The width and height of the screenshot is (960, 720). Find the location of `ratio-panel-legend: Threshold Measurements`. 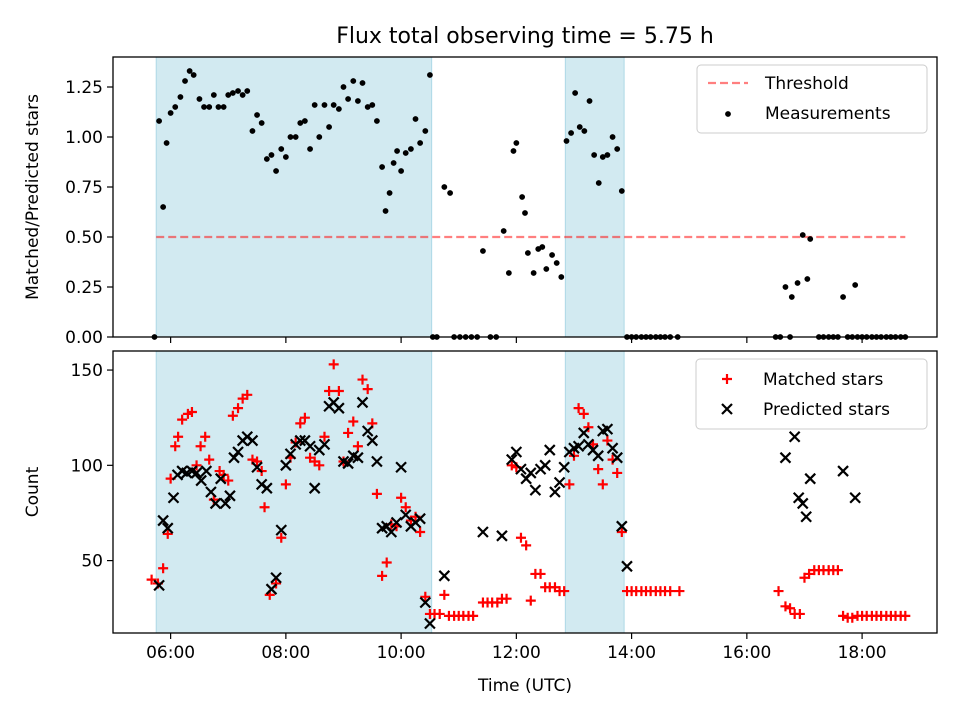

ratio-panel-legend: Threshold Measurements is located at coordinates (812, 99).